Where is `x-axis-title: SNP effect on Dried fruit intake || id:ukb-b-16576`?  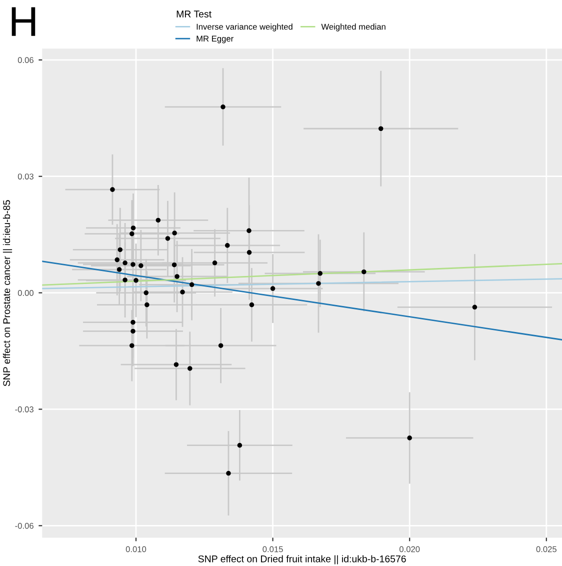
x-axis-title: SNP effect on Dried fruit intake || id:ukb-b-16576 is located at coordinates (302, 559).